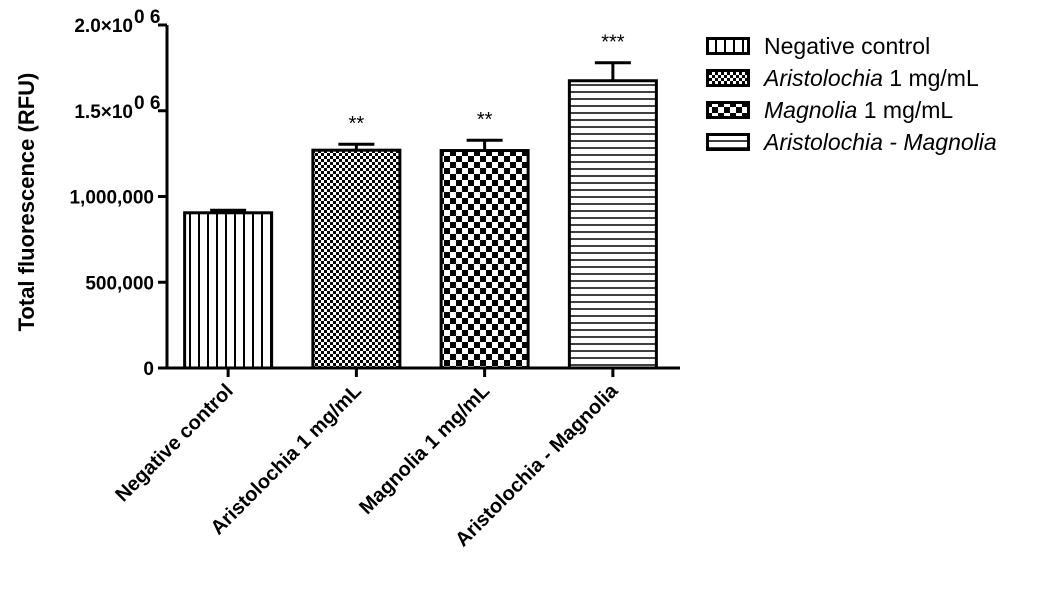 This screenshot has width=1059, height=601. What do you see at coordinates (26, 202) in the screenshot?
I see `y-axis-label: Total fluorescence (RFU)` at bounding box center [26, 202].